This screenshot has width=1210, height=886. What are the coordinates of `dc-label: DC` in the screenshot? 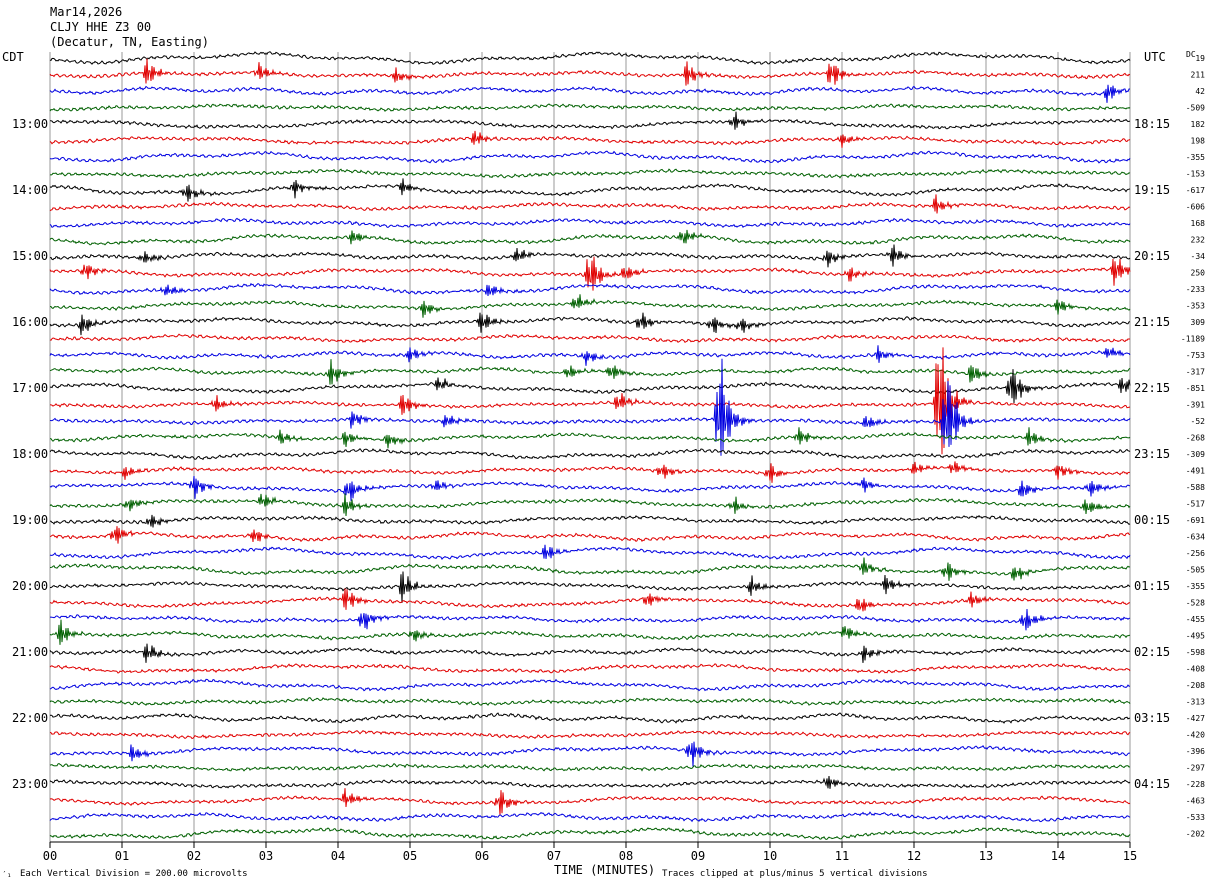 It's located at (1191, 54).